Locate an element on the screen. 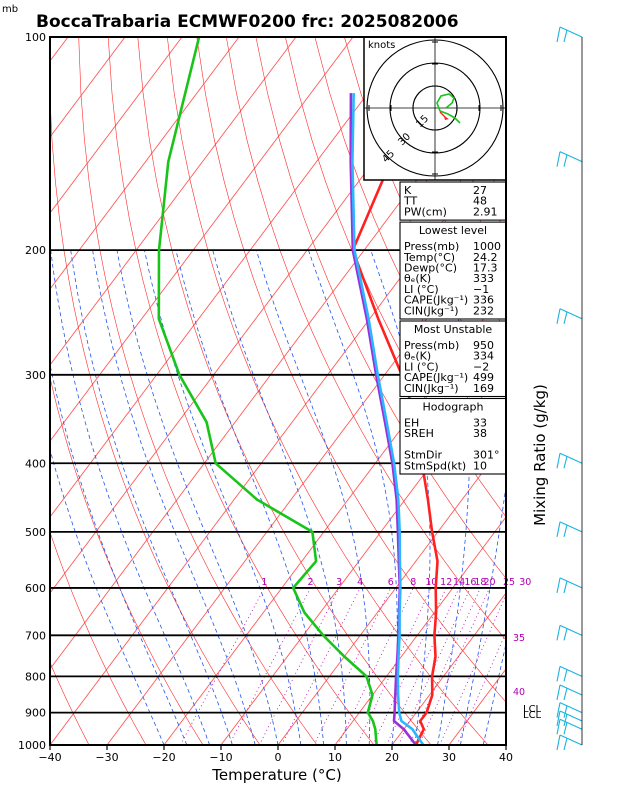  pressure-tick-label: 600 is located at coordinates (35, 588).